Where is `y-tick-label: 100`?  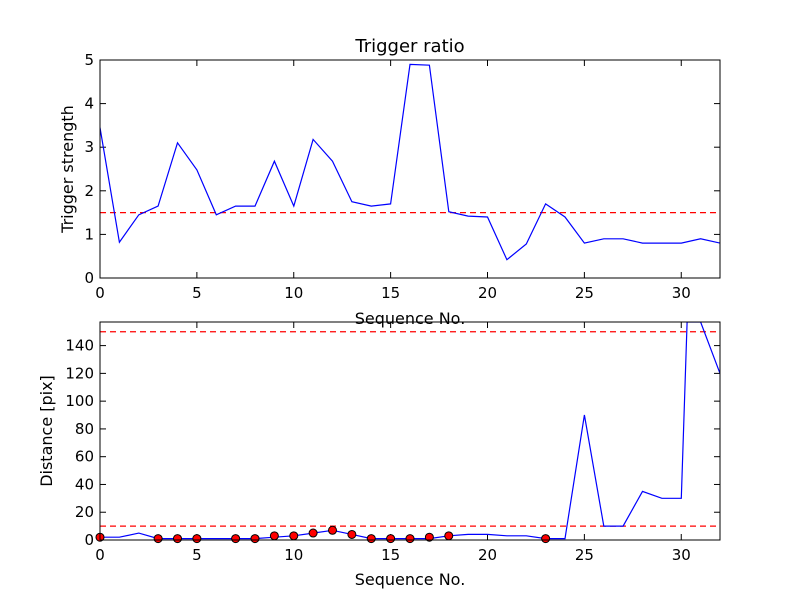
y-tick-label: 100 is located at coordinates (79, 401).